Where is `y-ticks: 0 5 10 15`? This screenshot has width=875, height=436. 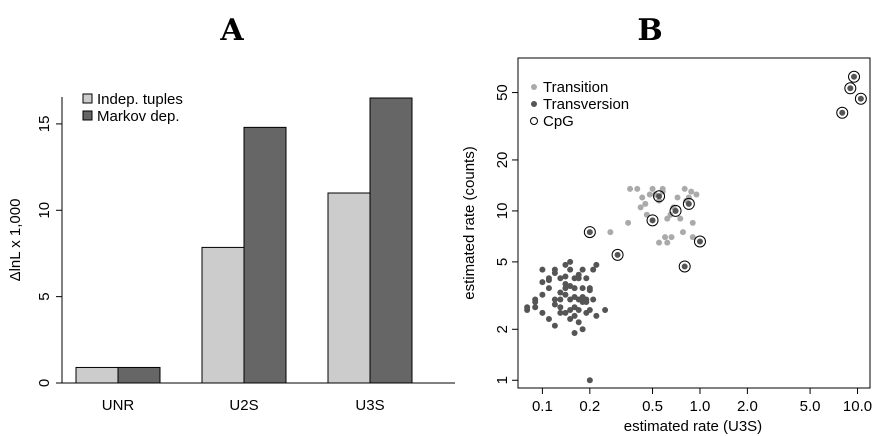
y-ticks: 0 5 10 15 is located at coordinates (49, 251).